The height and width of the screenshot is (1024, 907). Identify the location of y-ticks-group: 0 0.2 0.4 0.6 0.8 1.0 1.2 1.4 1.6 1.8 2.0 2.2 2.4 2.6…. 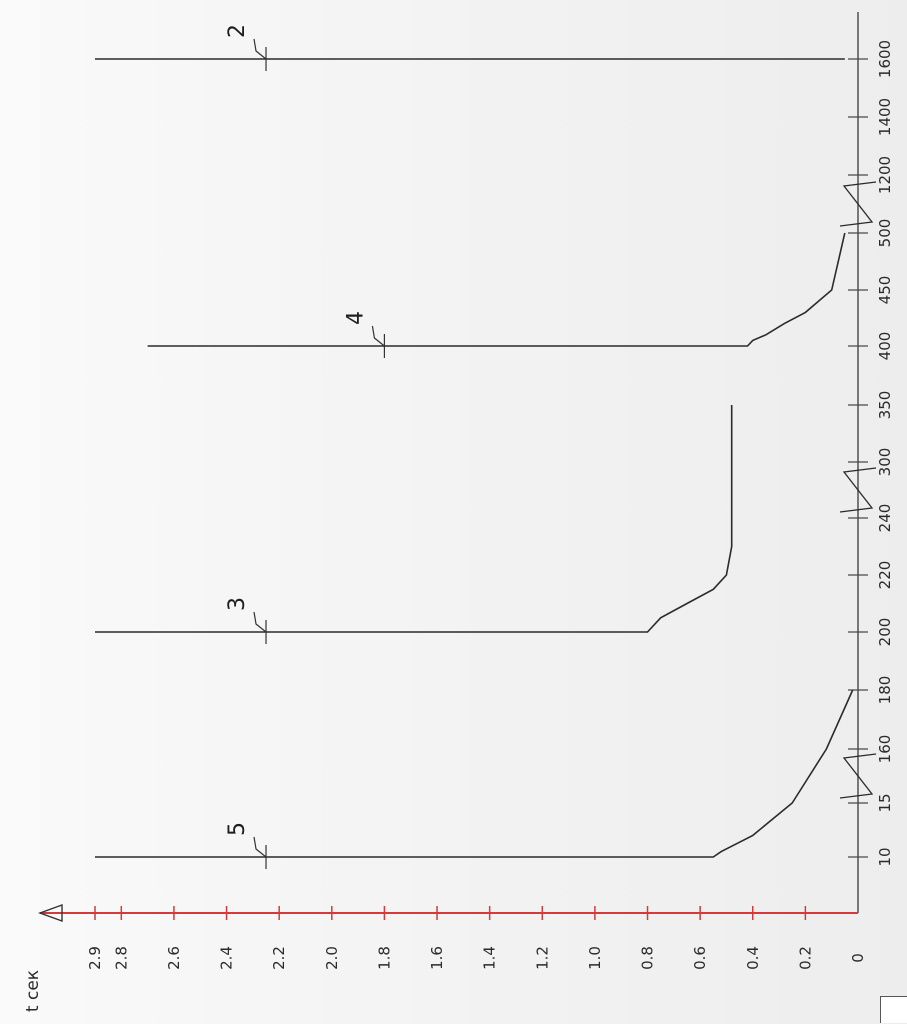
(476, 938).